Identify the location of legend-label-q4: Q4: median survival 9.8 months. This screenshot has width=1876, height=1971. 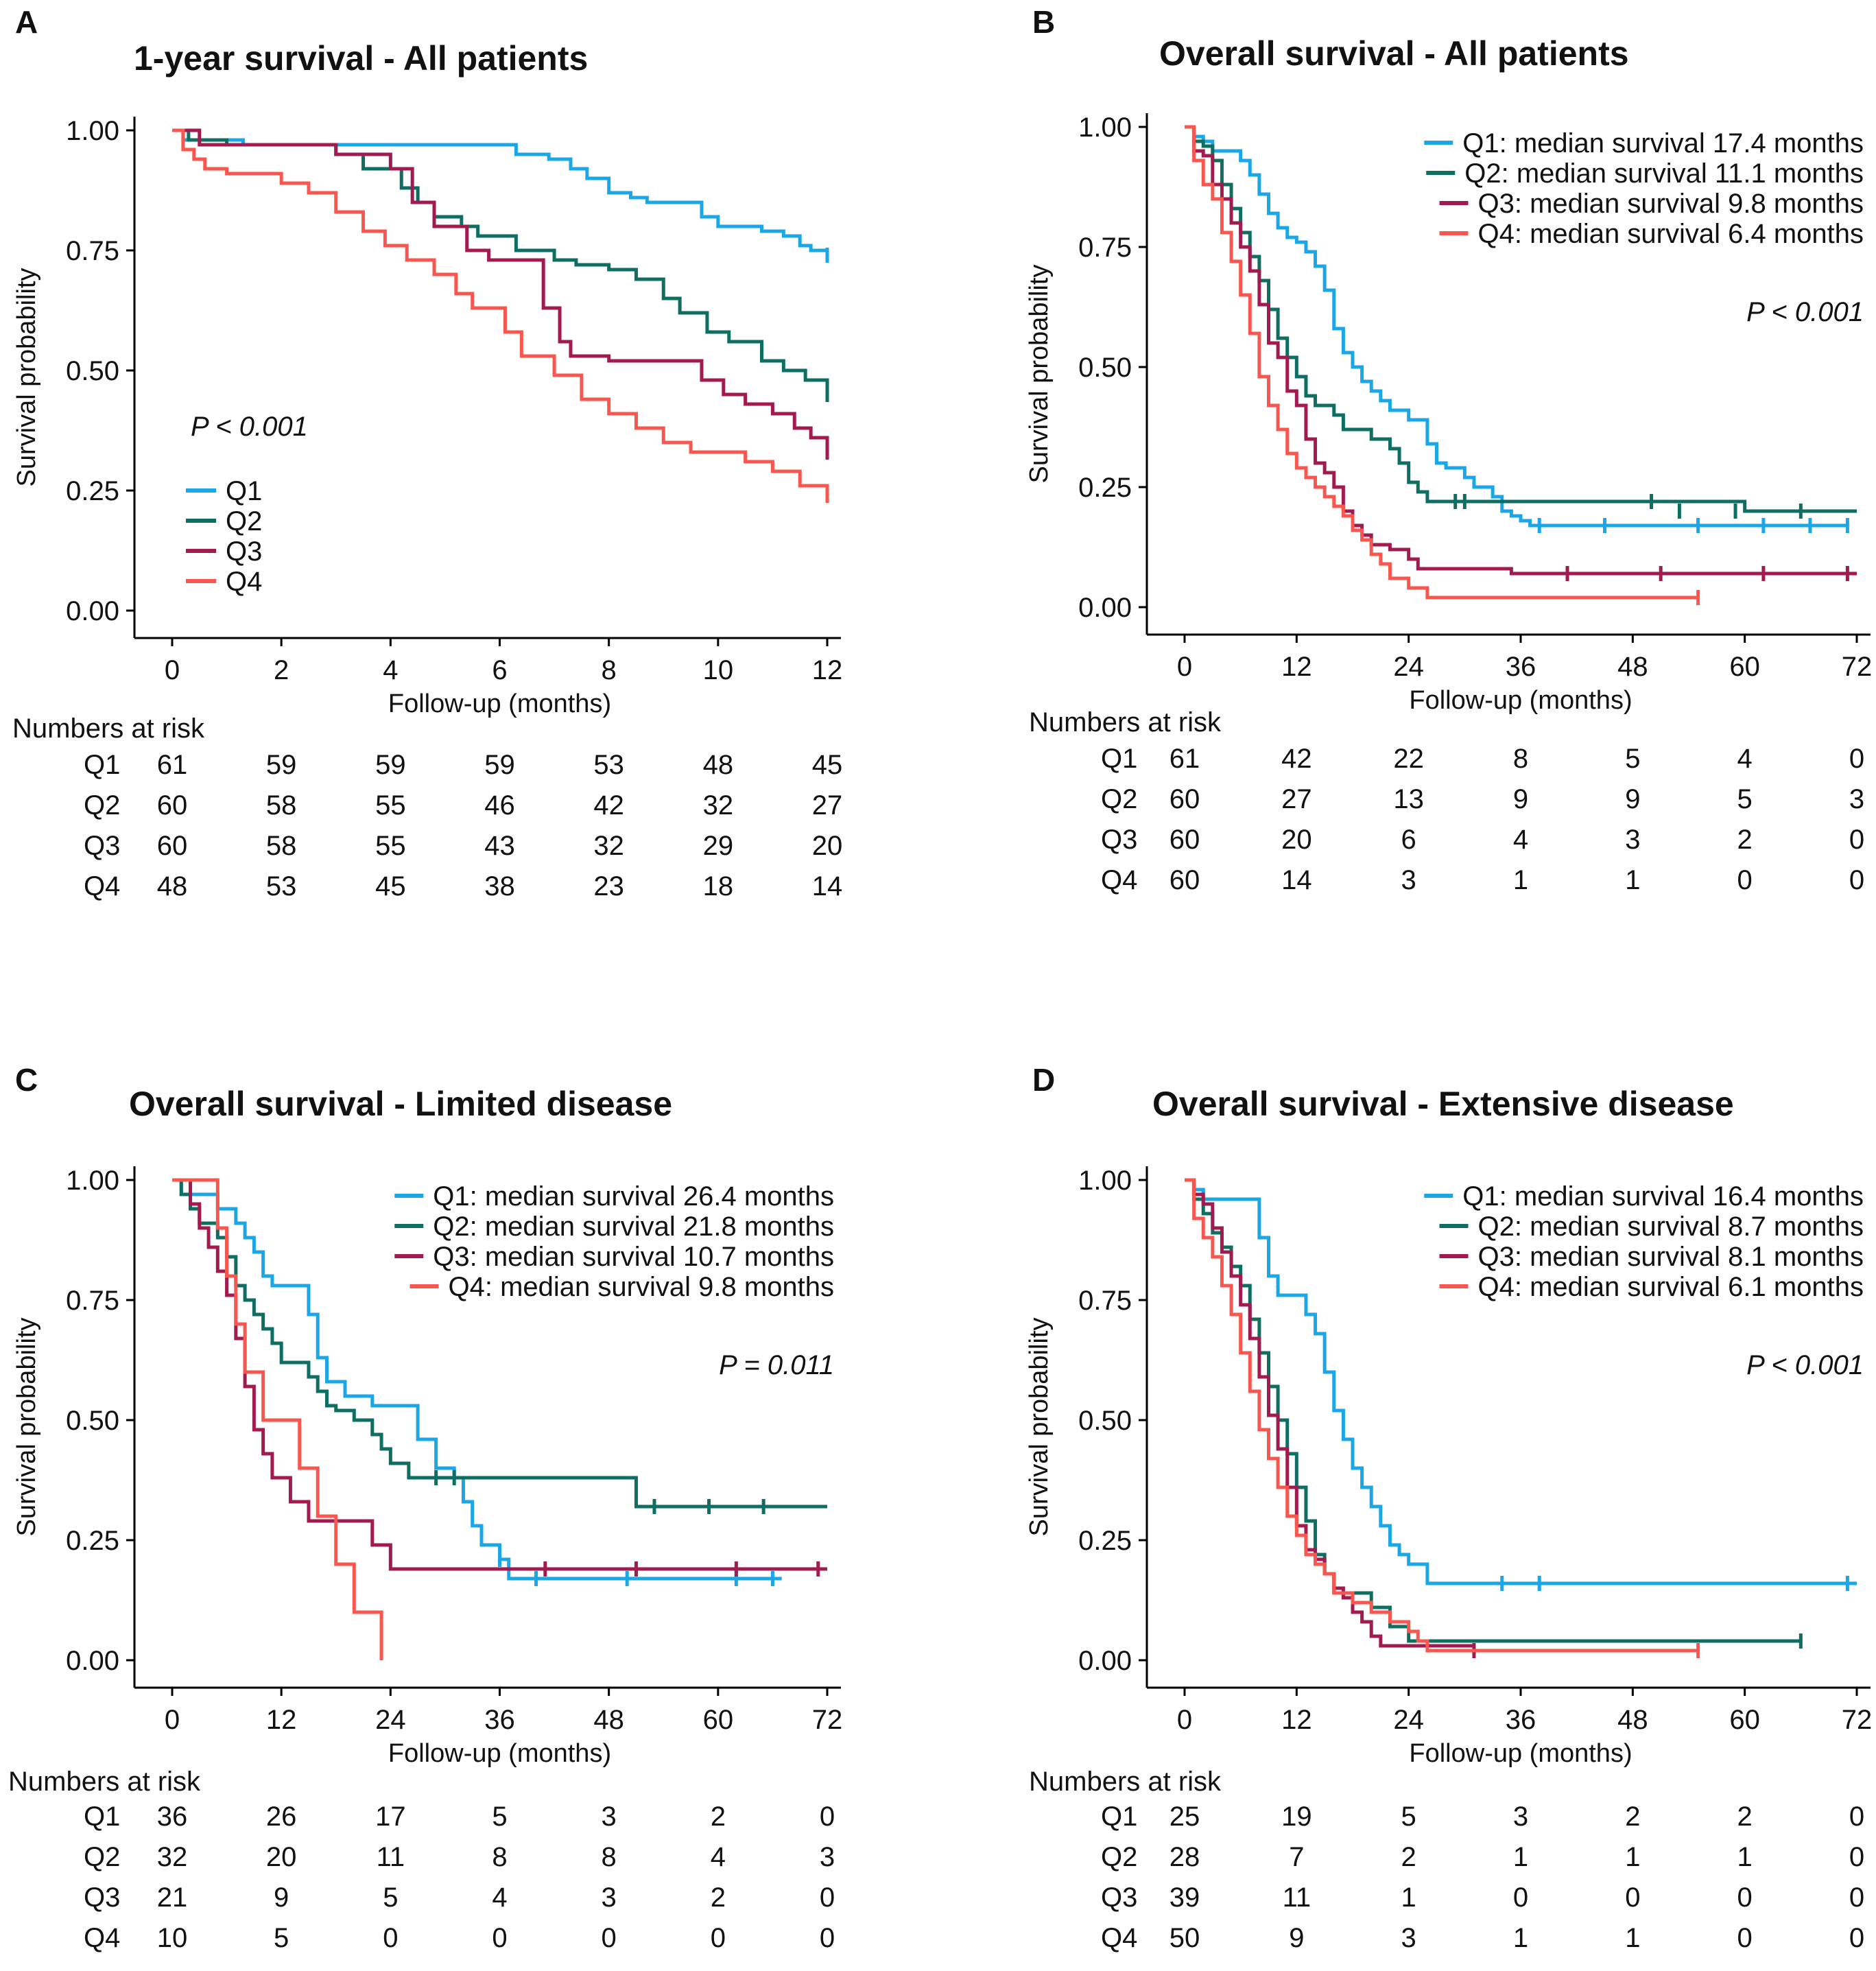
(641, 1287).